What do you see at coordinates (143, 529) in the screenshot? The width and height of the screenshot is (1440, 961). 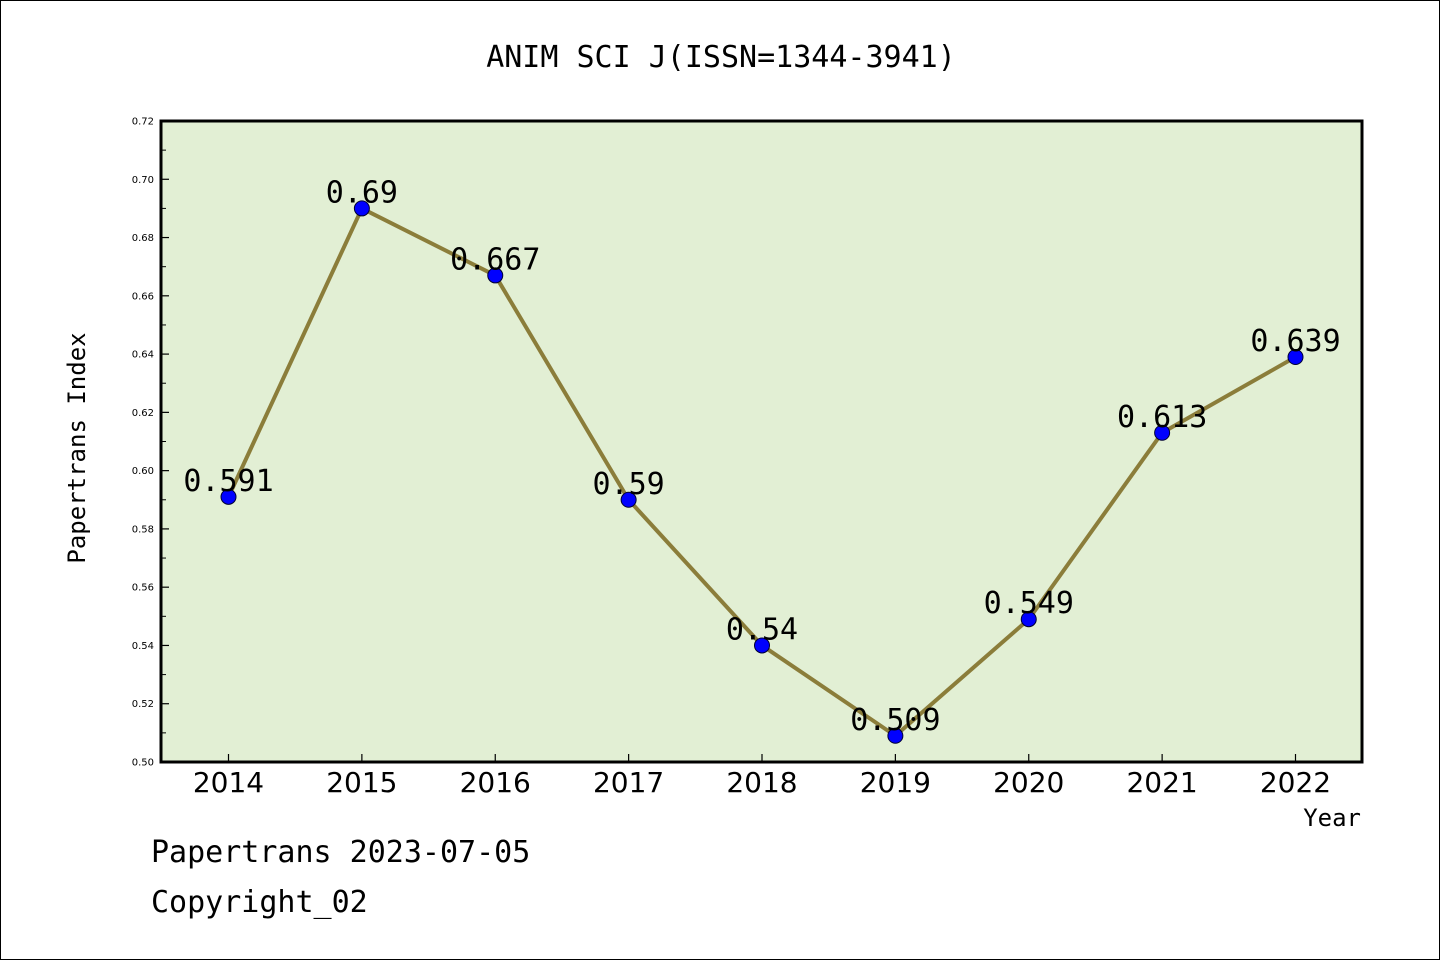 I see `y-tick-label: 0.58` at bounding box center [143, 529].